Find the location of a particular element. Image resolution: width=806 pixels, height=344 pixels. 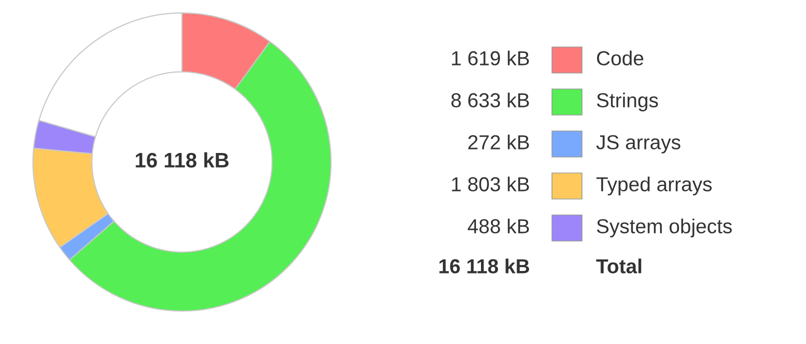

data-label: 272 kB is located at coordinates (498, 142).